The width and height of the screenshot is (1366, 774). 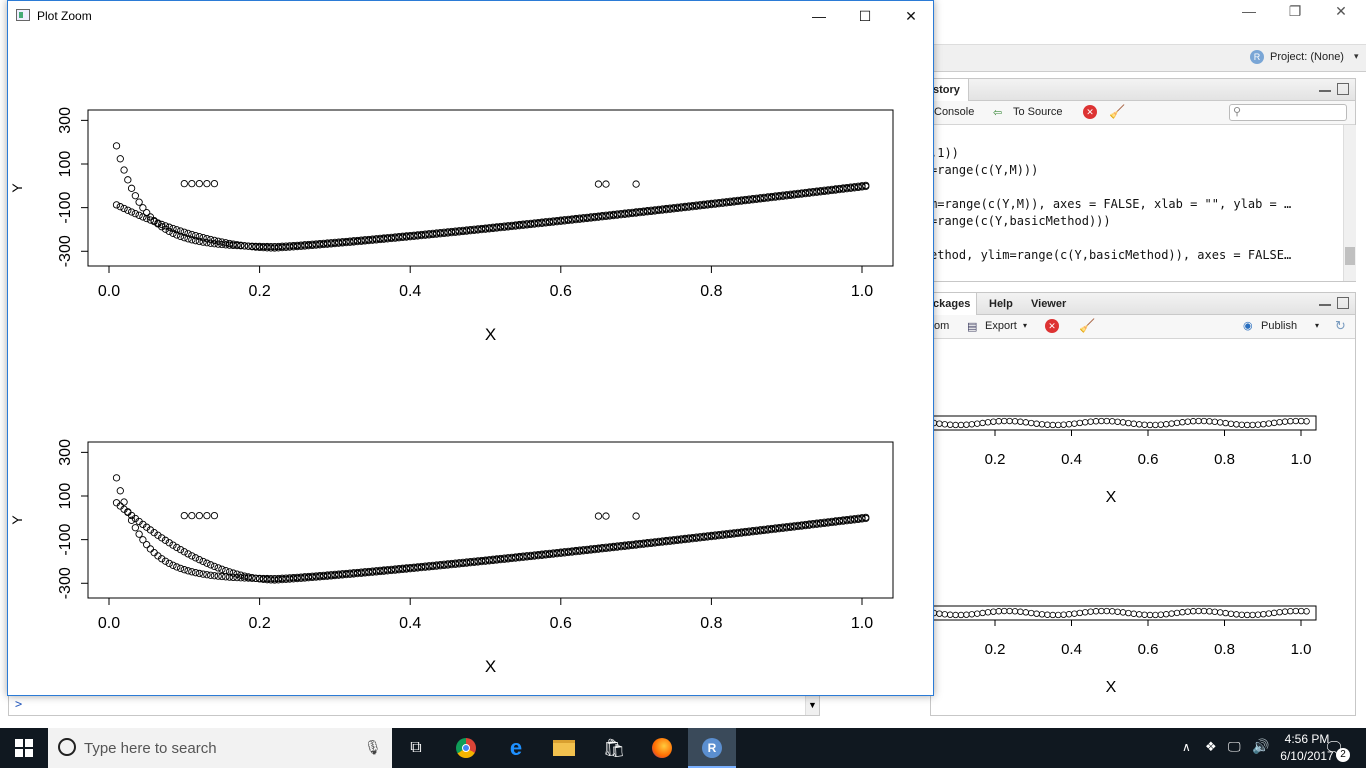 I want to click on minimize-button: —, so click(x=819, y=16).